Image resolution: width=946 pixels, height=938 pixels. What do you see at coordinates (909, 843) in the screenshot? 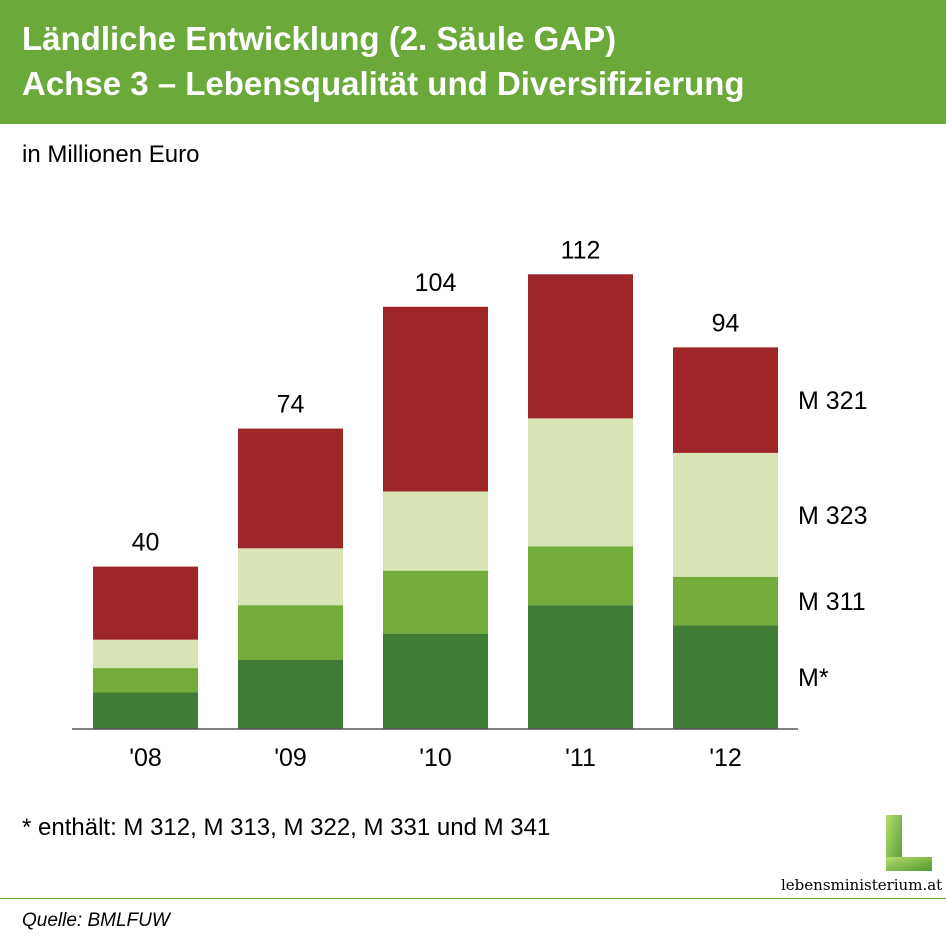
I see `L-logo-icon` at bounding box center [909, 843].